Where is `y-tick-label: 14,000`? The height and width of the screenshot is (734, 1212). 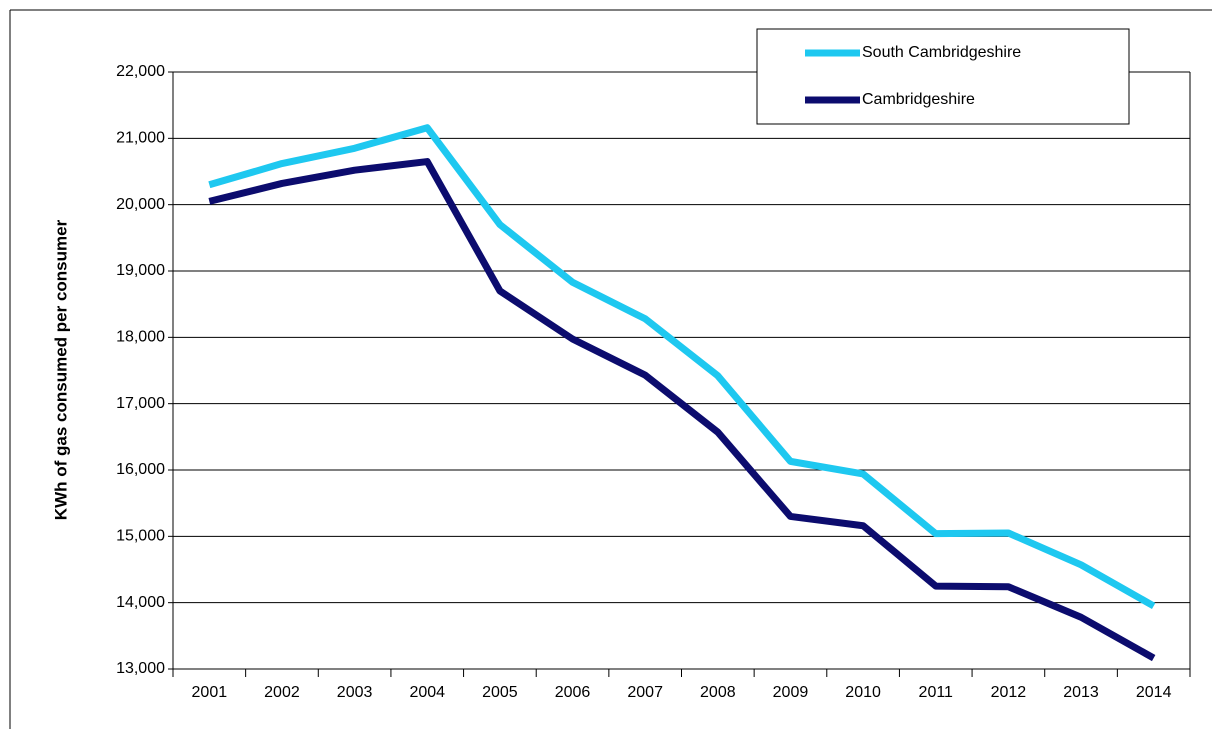
y-tick-label: 14,000 is located at coordinates (140, 602).